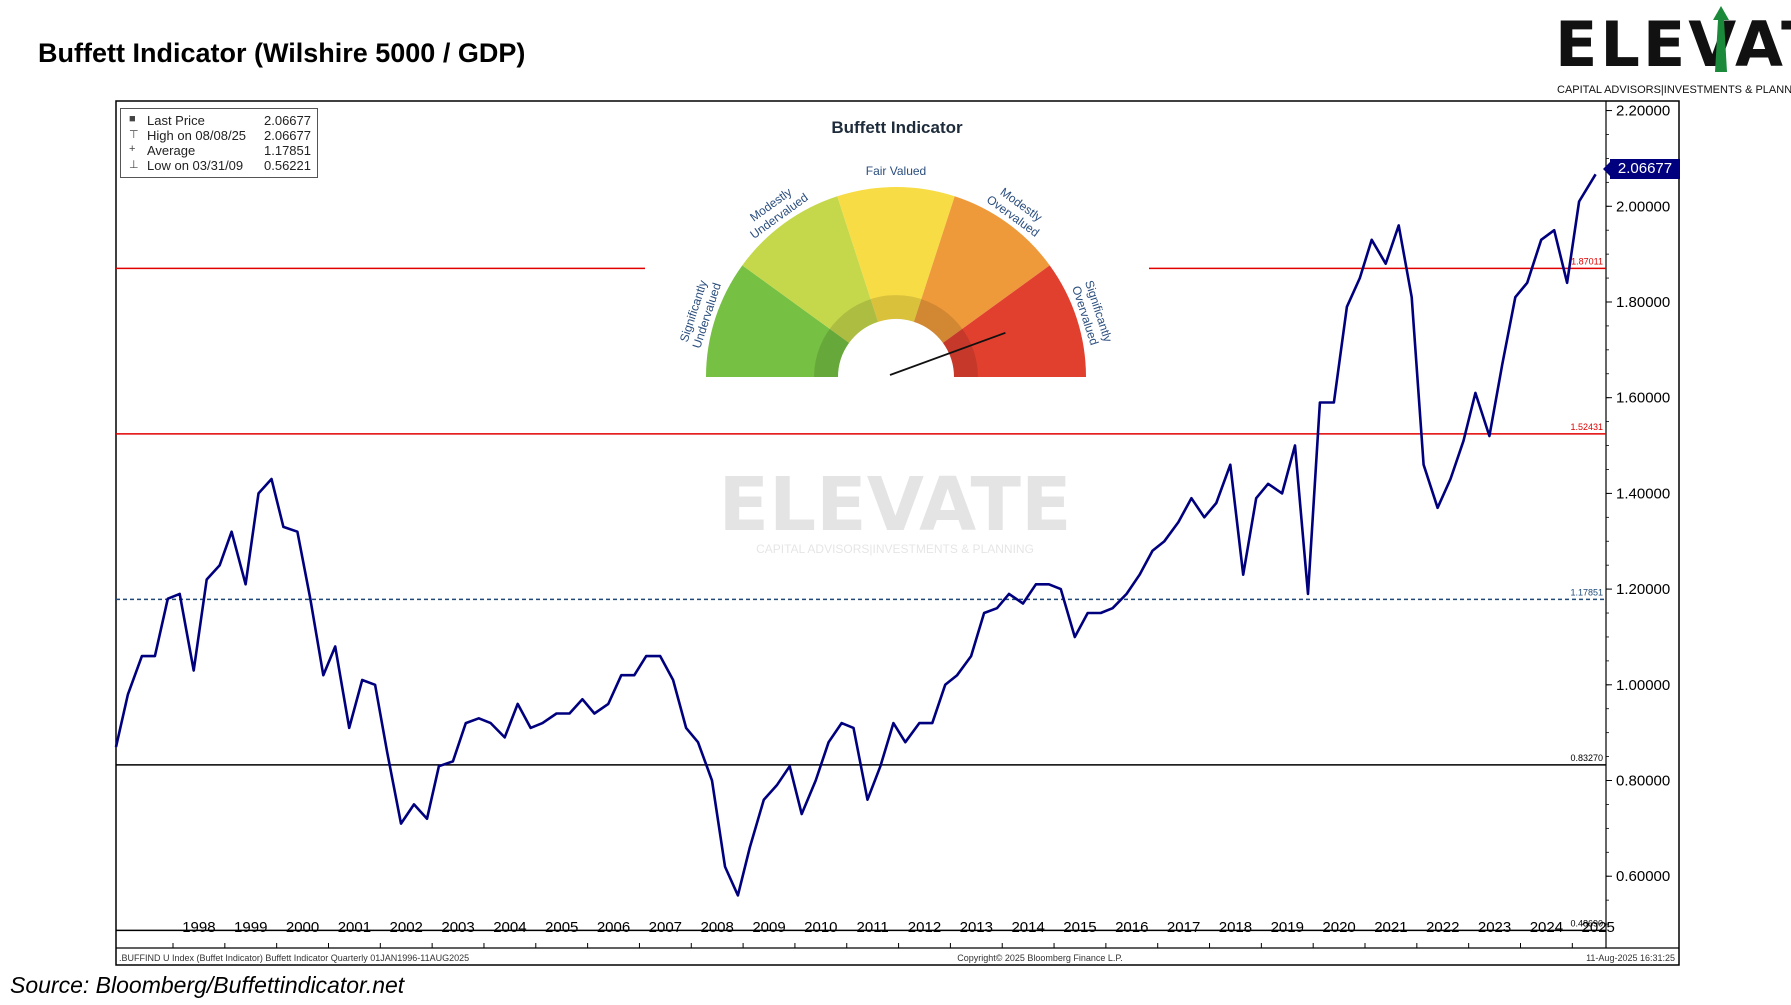 Image resolution: width=1791 pixels, height=1005 pixels. What do you see at coordinates (820, 927) in the screenshot?
I see `x-tick-label: 2010` at bounding box center [820, 927].